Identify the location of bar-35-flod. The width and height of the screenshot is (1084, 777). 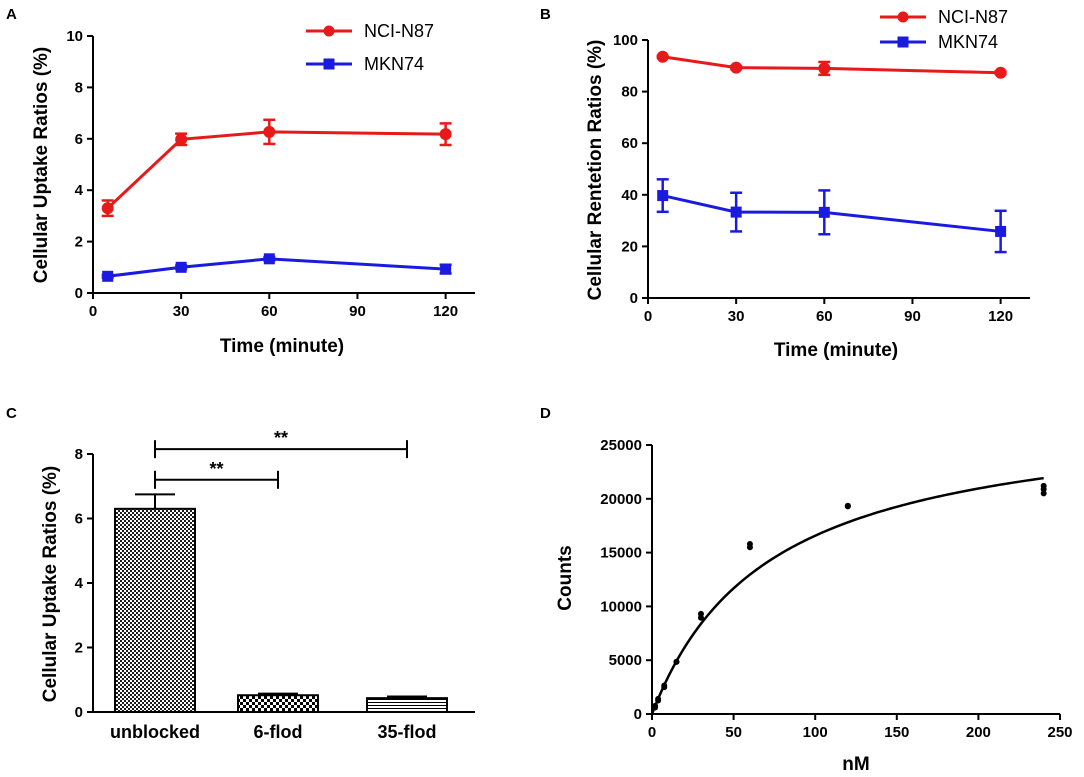
(407, 705).